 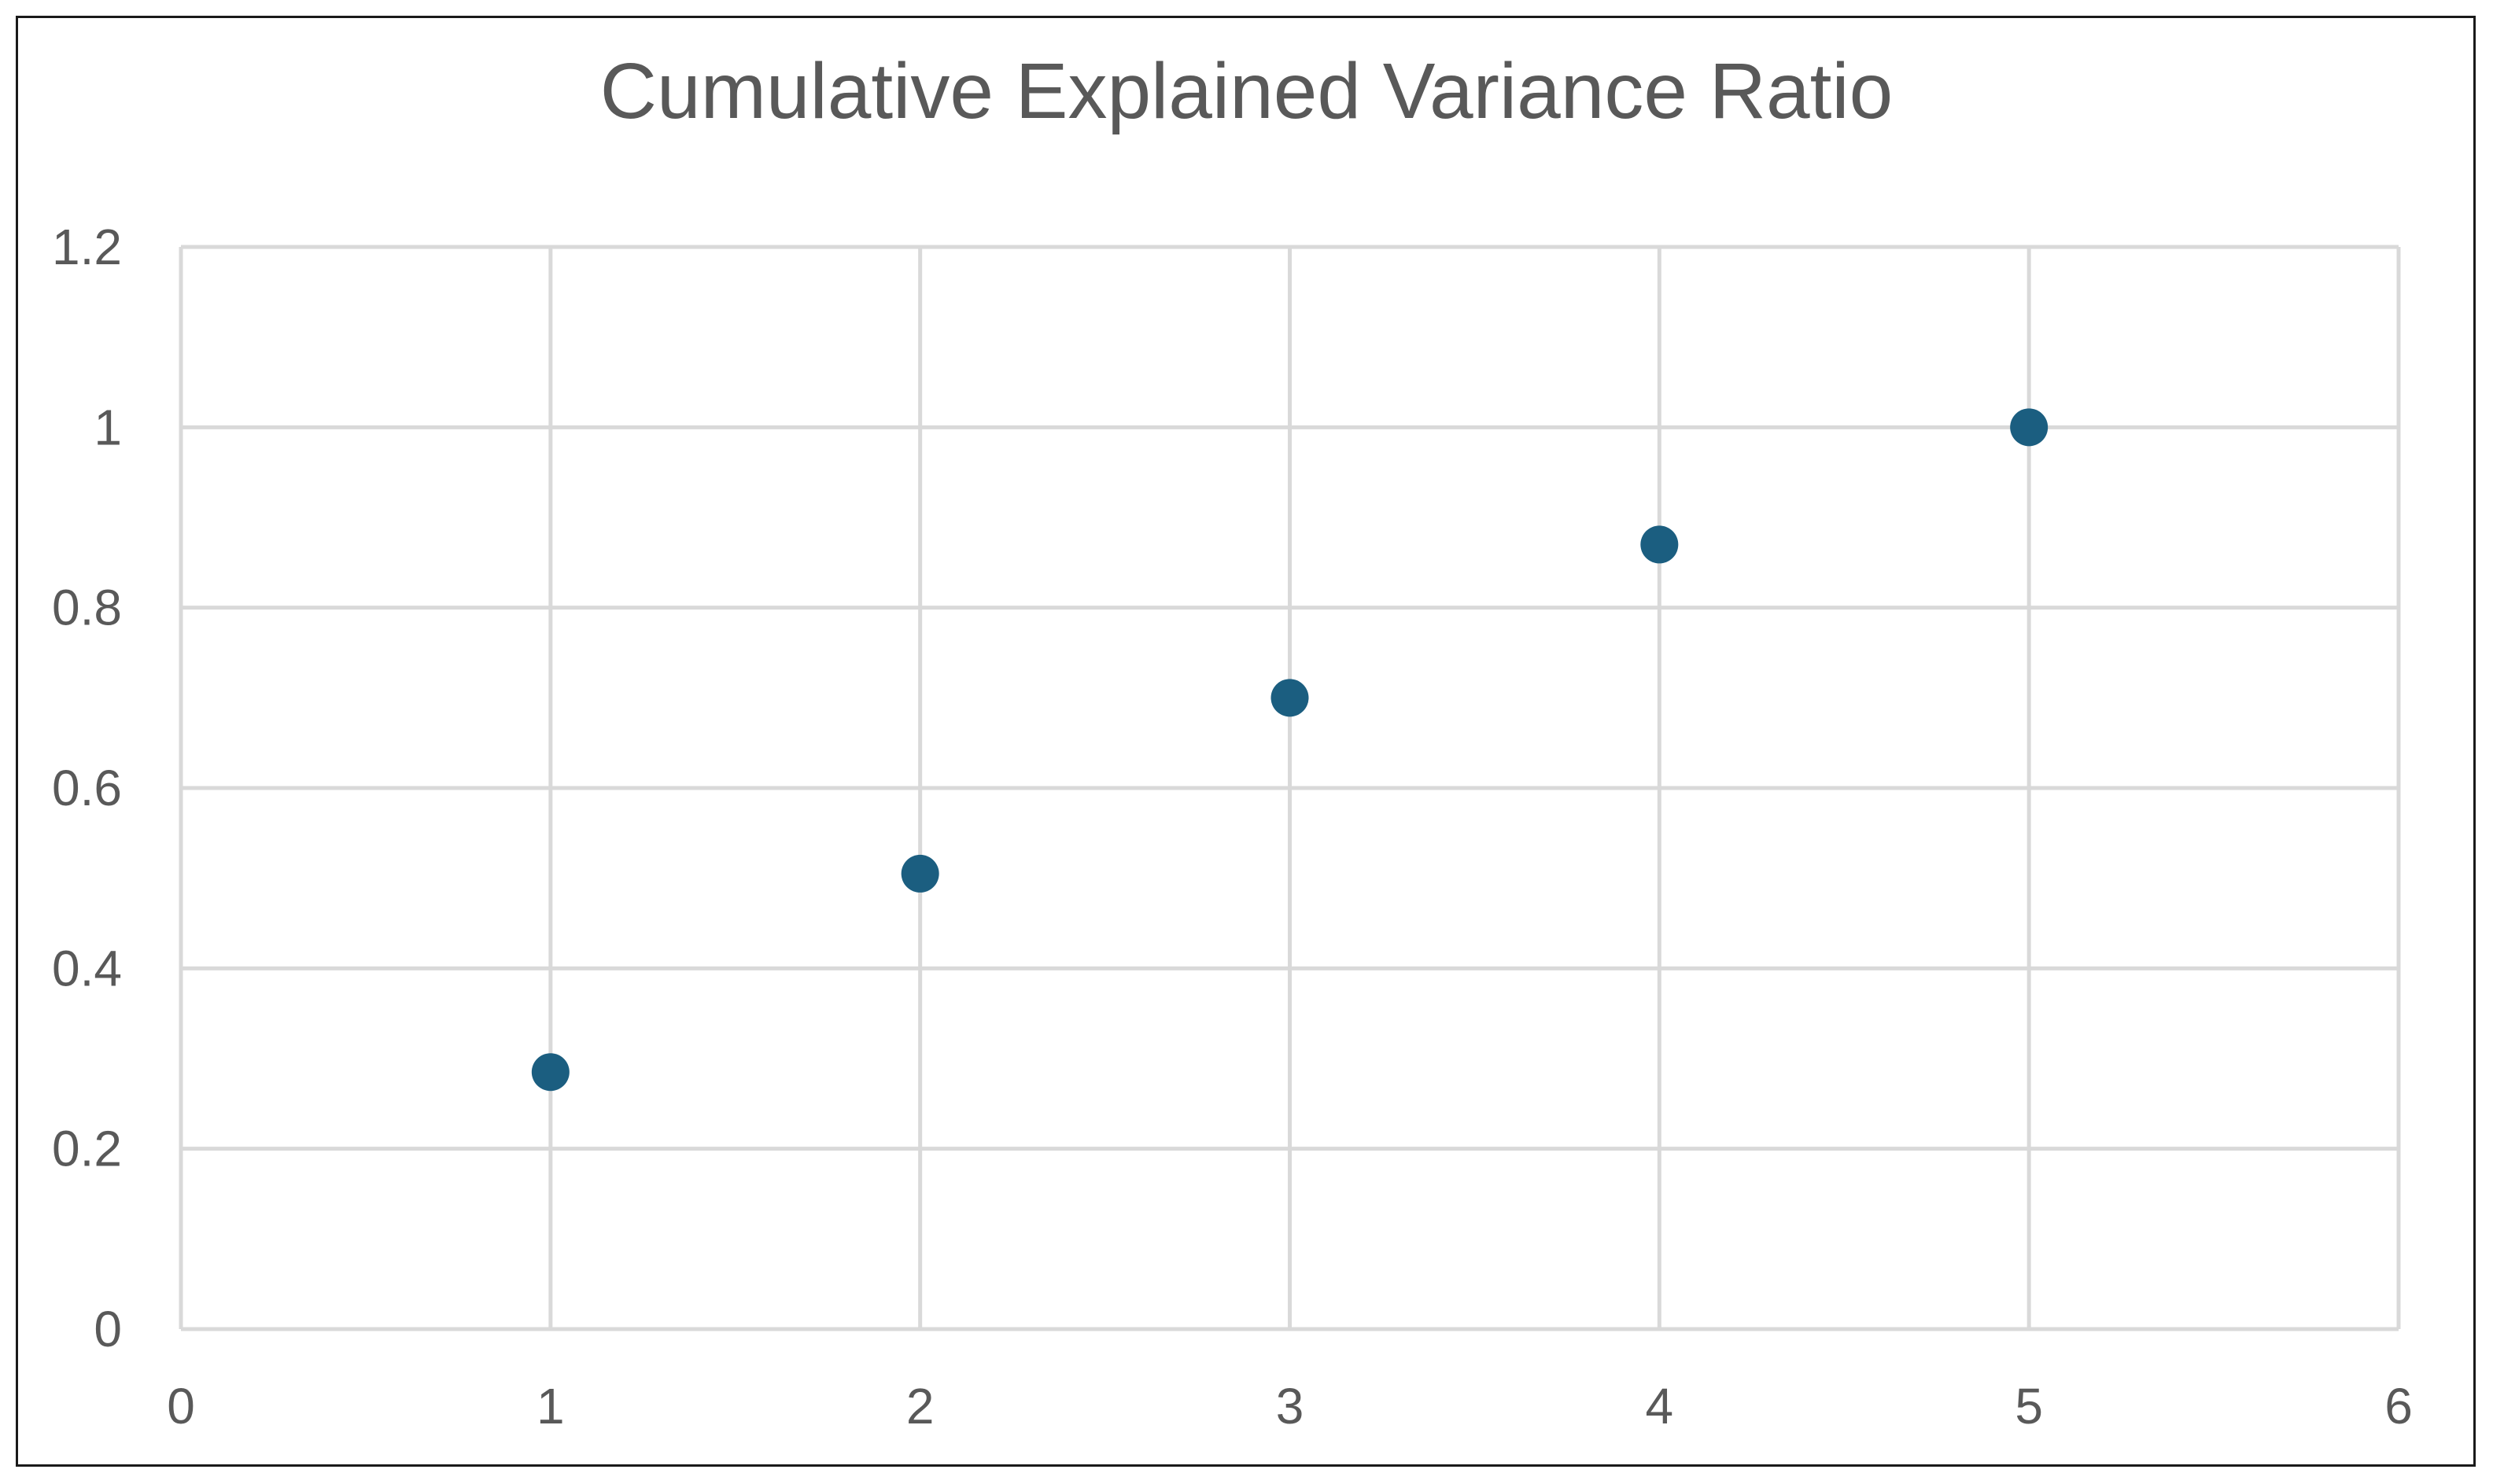 What do you see at coordinates (108, 1329) in the screenshot?
I see `y-tick-label: 0` at bounding box center [108, 1329].